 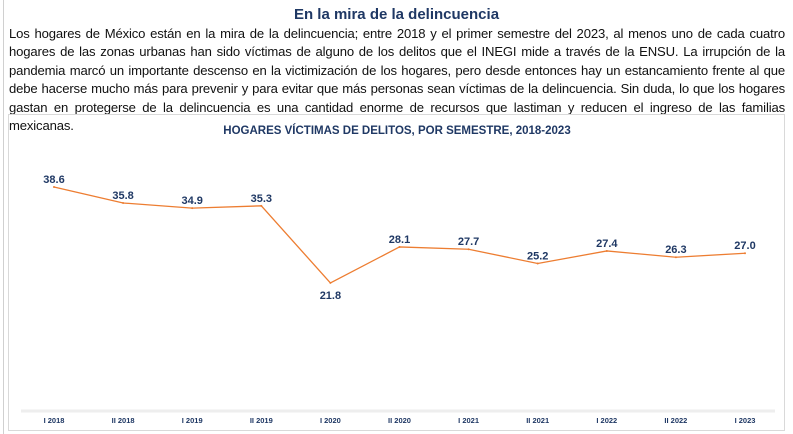 What do you see at coordinates (468, 242) in the screenshot?
I see `data-label: 27.7` at bounding box center [468, 242].